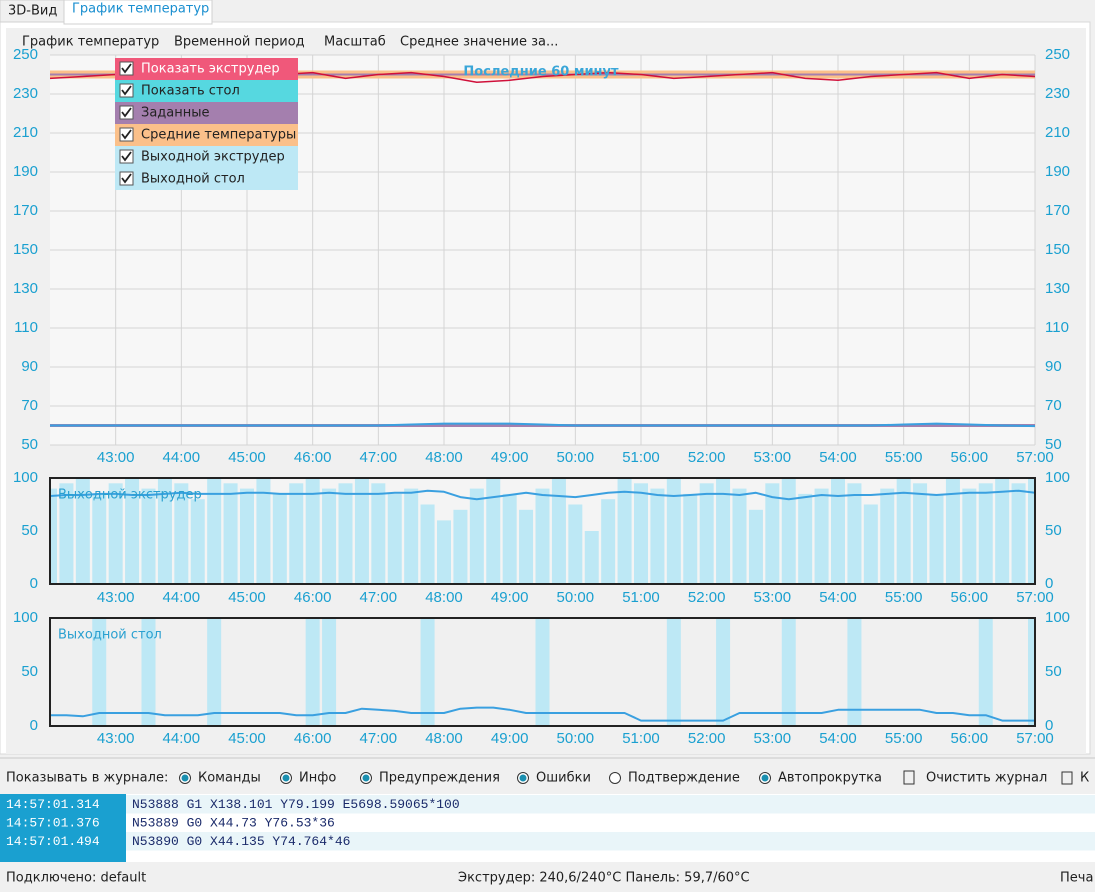 This screenshot has width=1095, height=892. Describe the element at coordinates (707, 597) in the screenshot. I see `x-tick-label: 52:00` at that location.